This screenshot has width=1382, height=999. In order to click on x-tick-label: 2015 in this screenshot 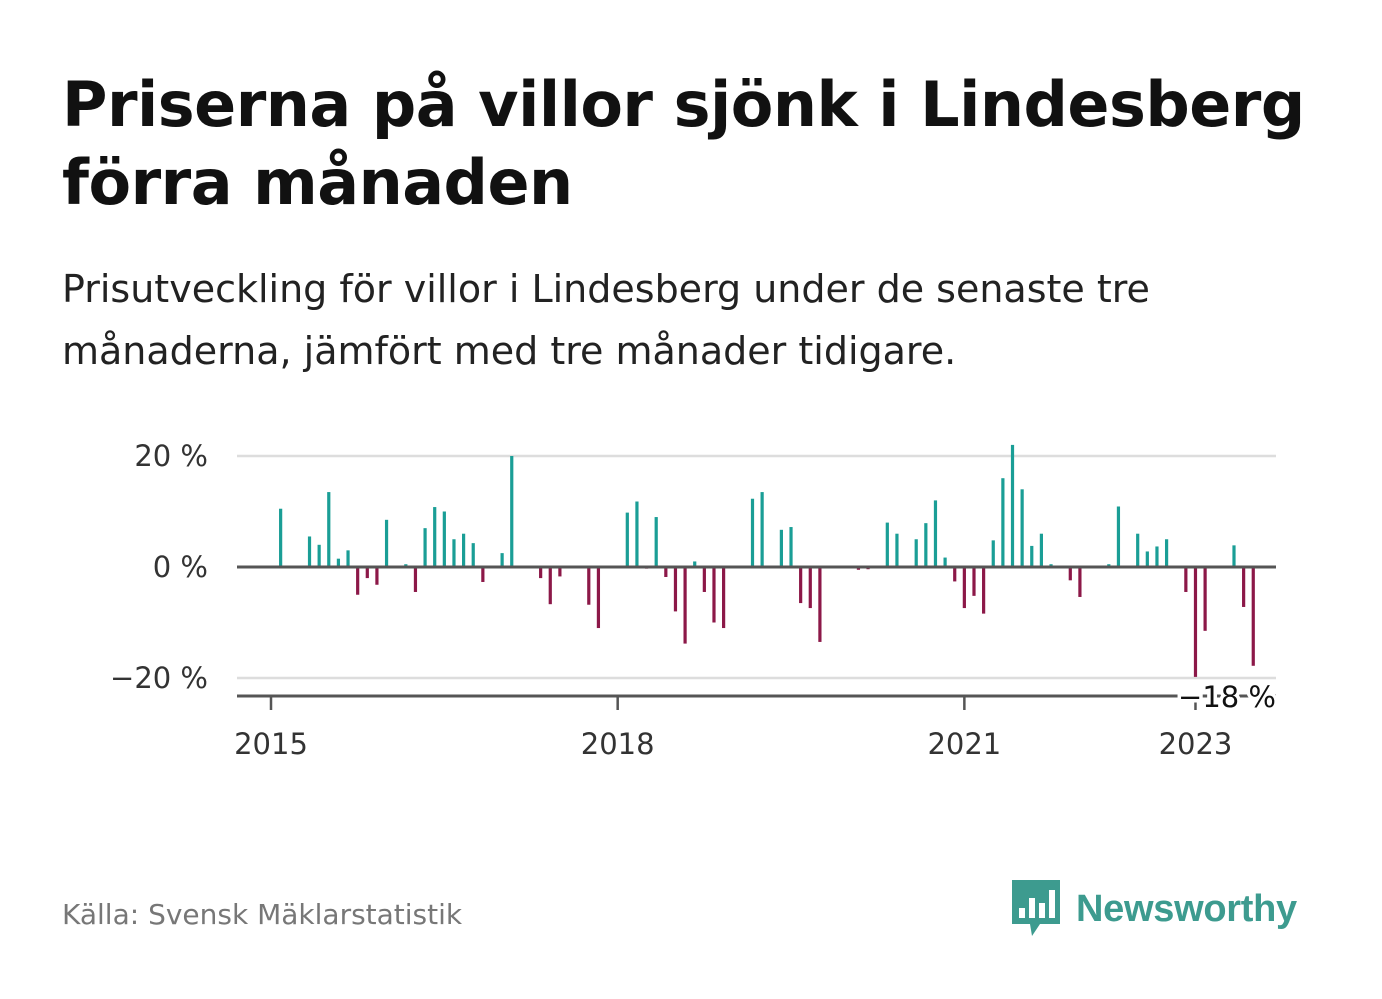, I will do `click(271, 744)`.